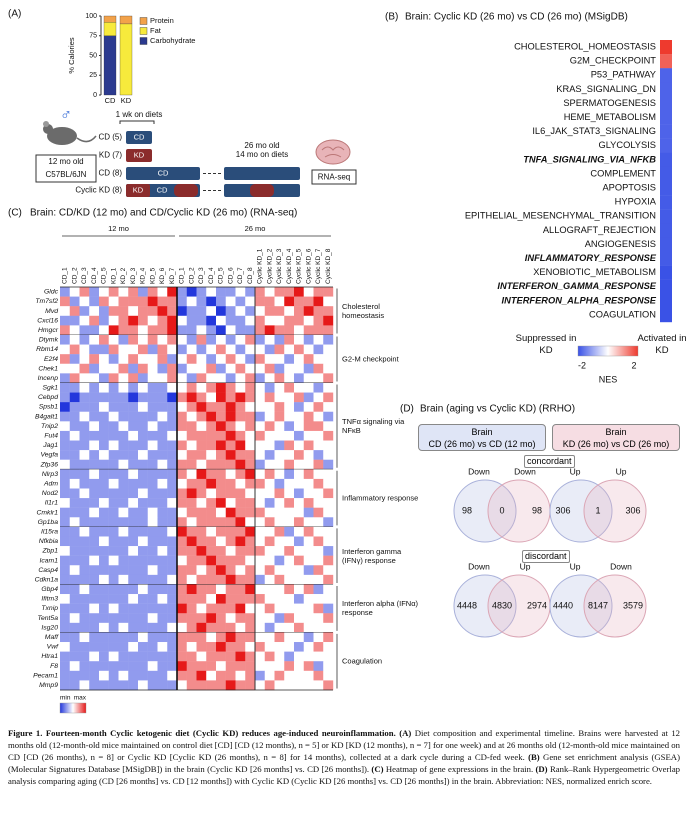 This screenshot has width=688, height=818. I want to click on pathway-label: HEME_METABOLISM, so click(610, 117).